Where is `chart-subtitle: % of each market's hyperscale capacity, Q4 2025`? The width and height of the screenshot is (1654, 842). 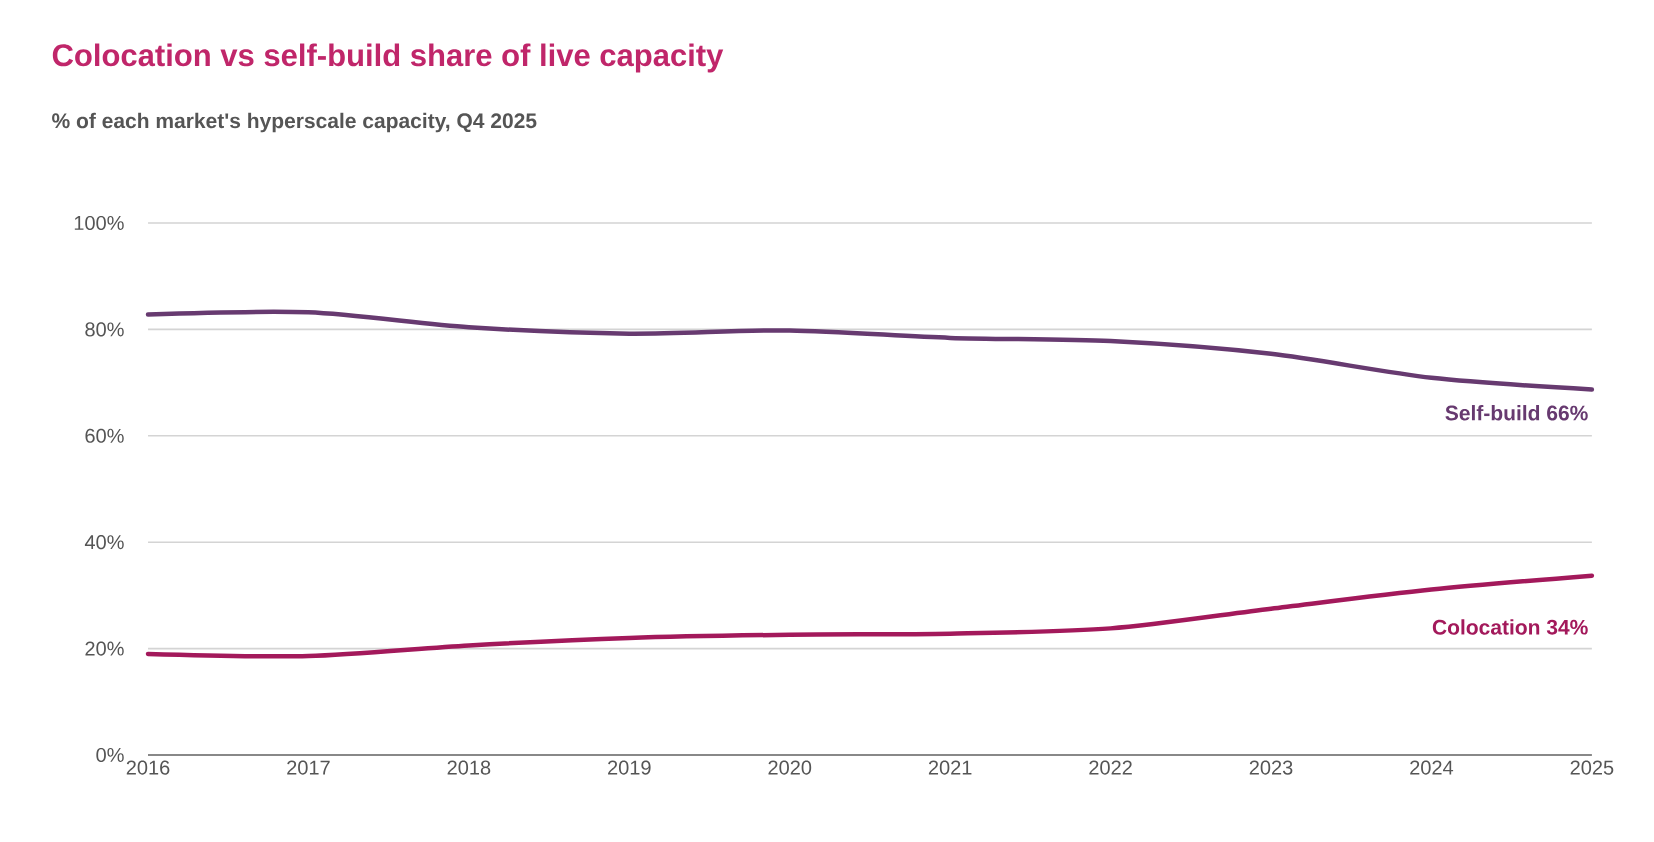
chart-subtitle: % of each market's hyperscale capacity, Q4 2025 is located at coordinates (294, 122).